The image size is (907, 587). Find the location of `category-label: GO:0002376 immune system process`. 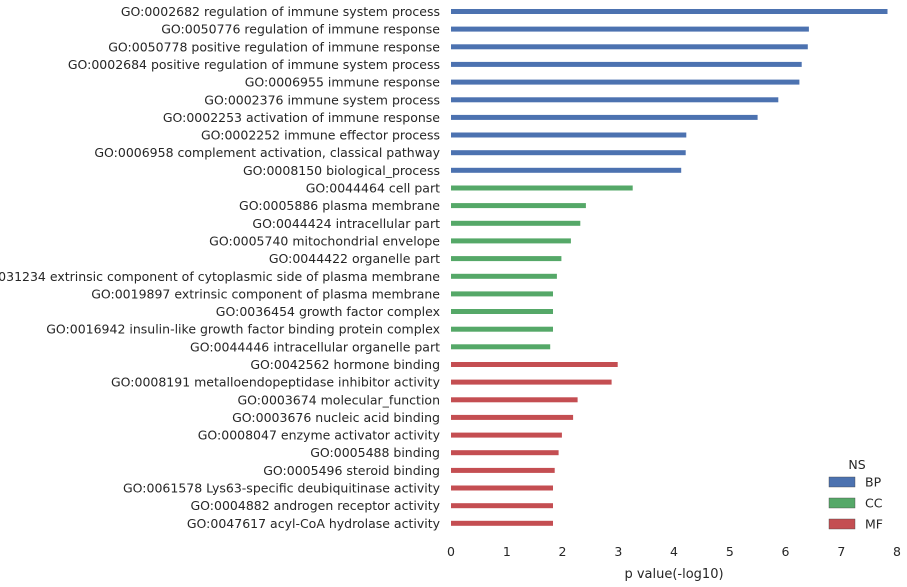

category-label: GO:0002376 immune system process is located at coordinates (322, 99).